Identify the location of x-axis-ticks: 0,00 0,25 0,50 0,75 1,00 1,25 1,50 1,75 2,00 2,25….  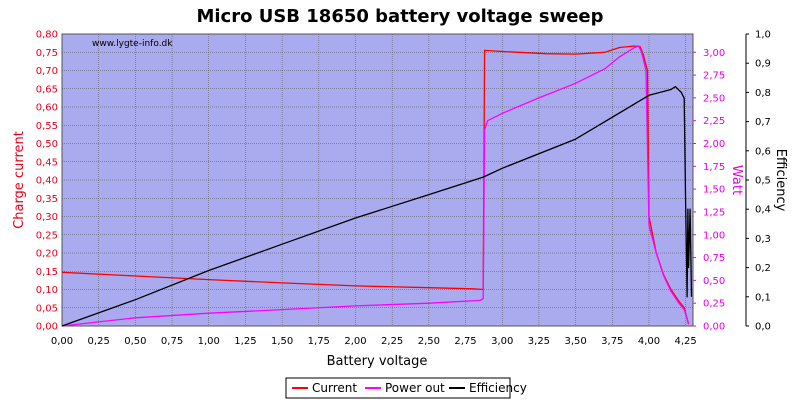
(374, 341).